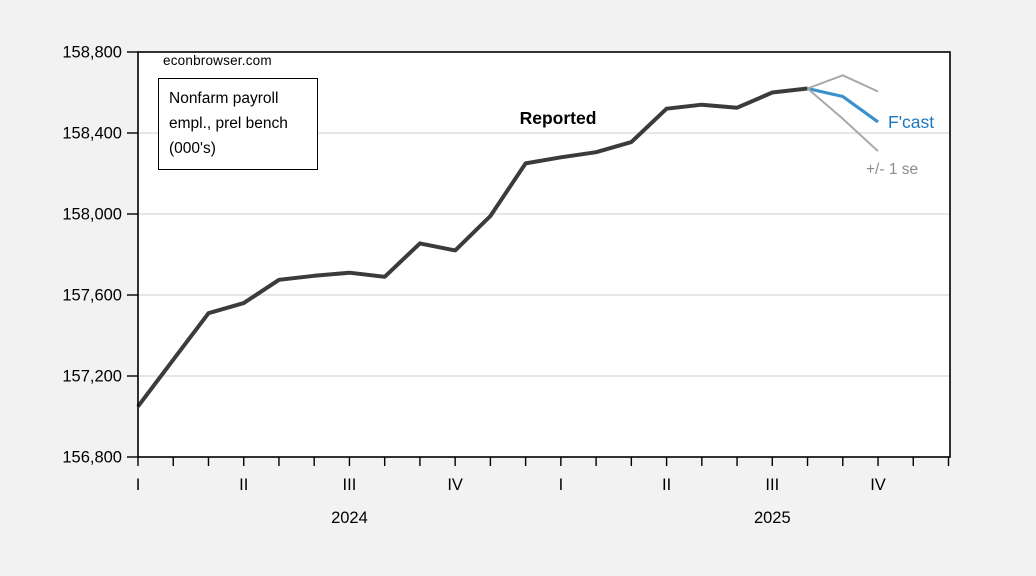 The height and width of the screenshot is (576, 1036). Describe the element at coordinates (92, 134) in the screenshot. I see `y-tick-label: 158,400` at that location.